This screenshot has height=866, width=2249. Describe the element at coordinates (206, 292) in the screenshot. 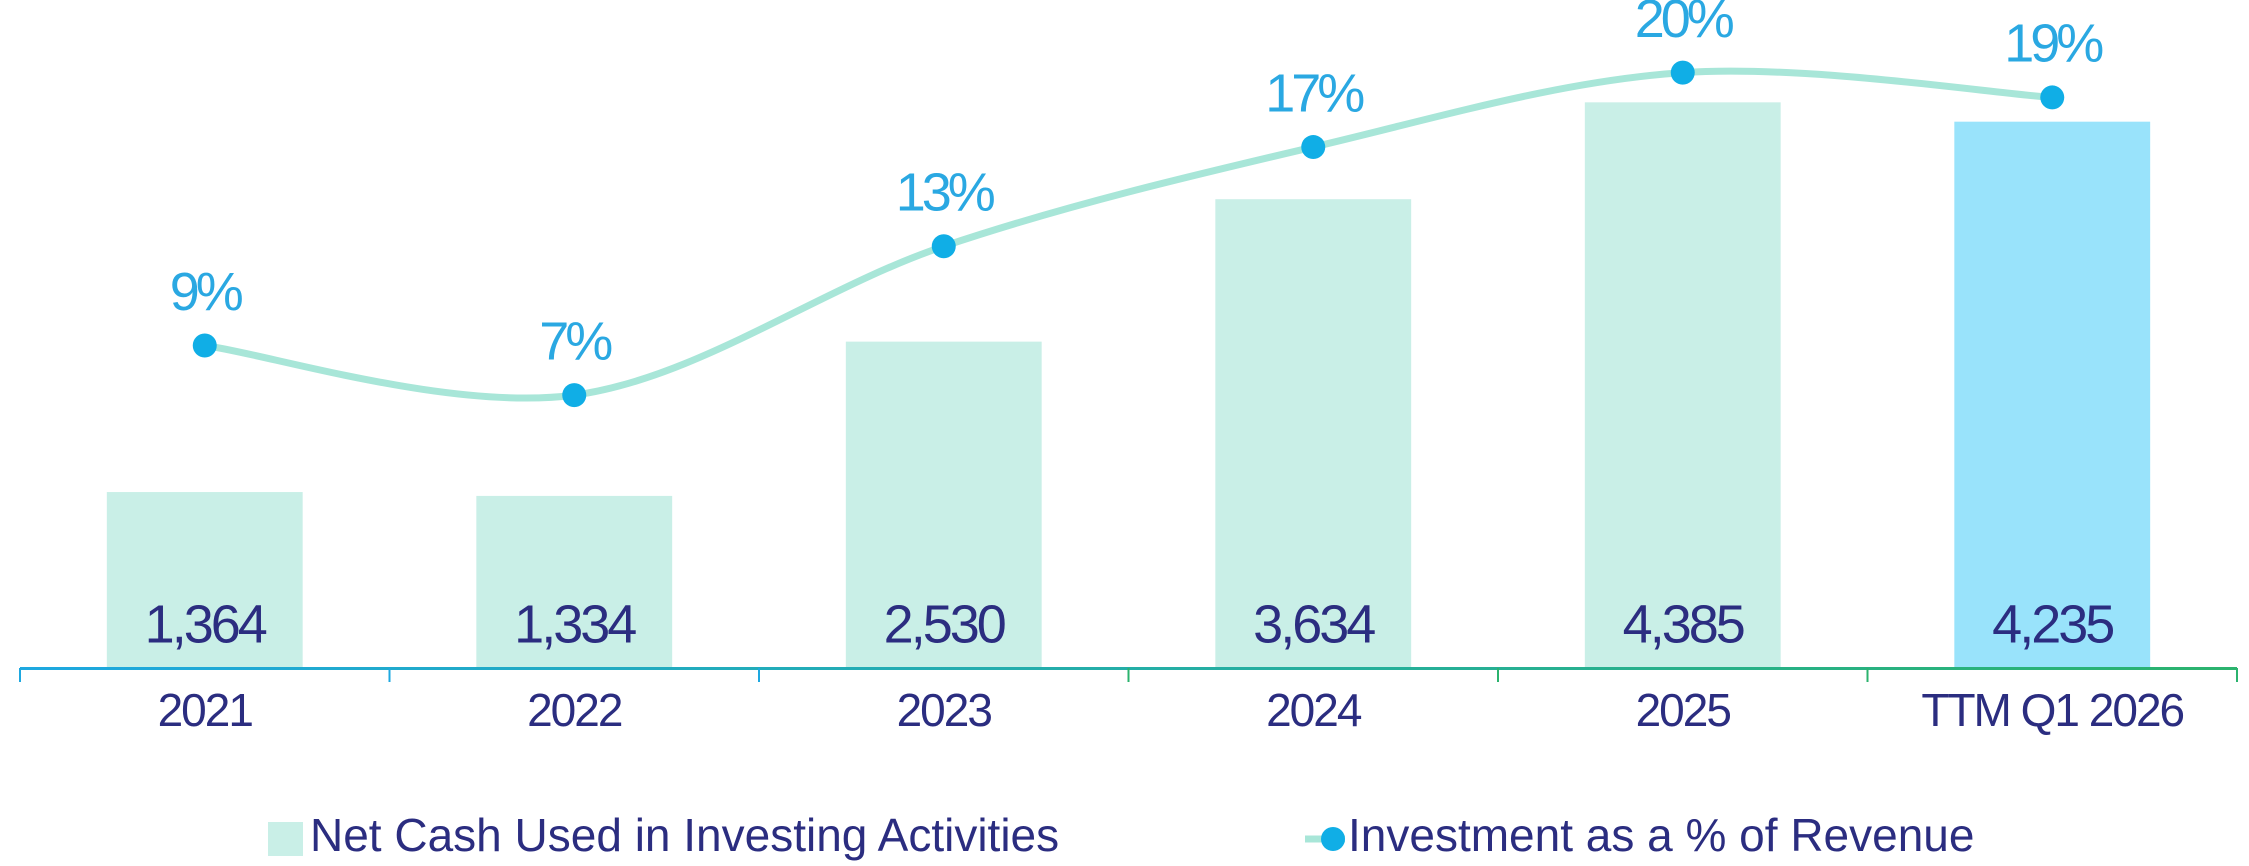

I see `line-value-label: 9%` at that location.